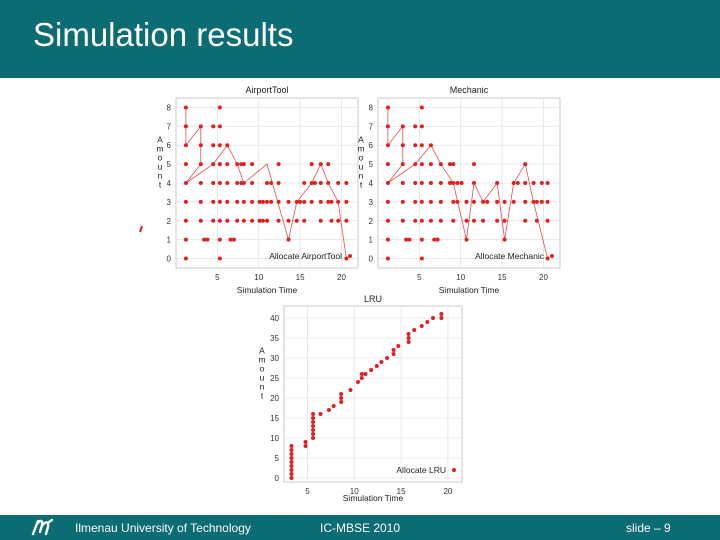 The image size is (720, 540). I want to click on y-tick-label: 3, so click(169, 202).